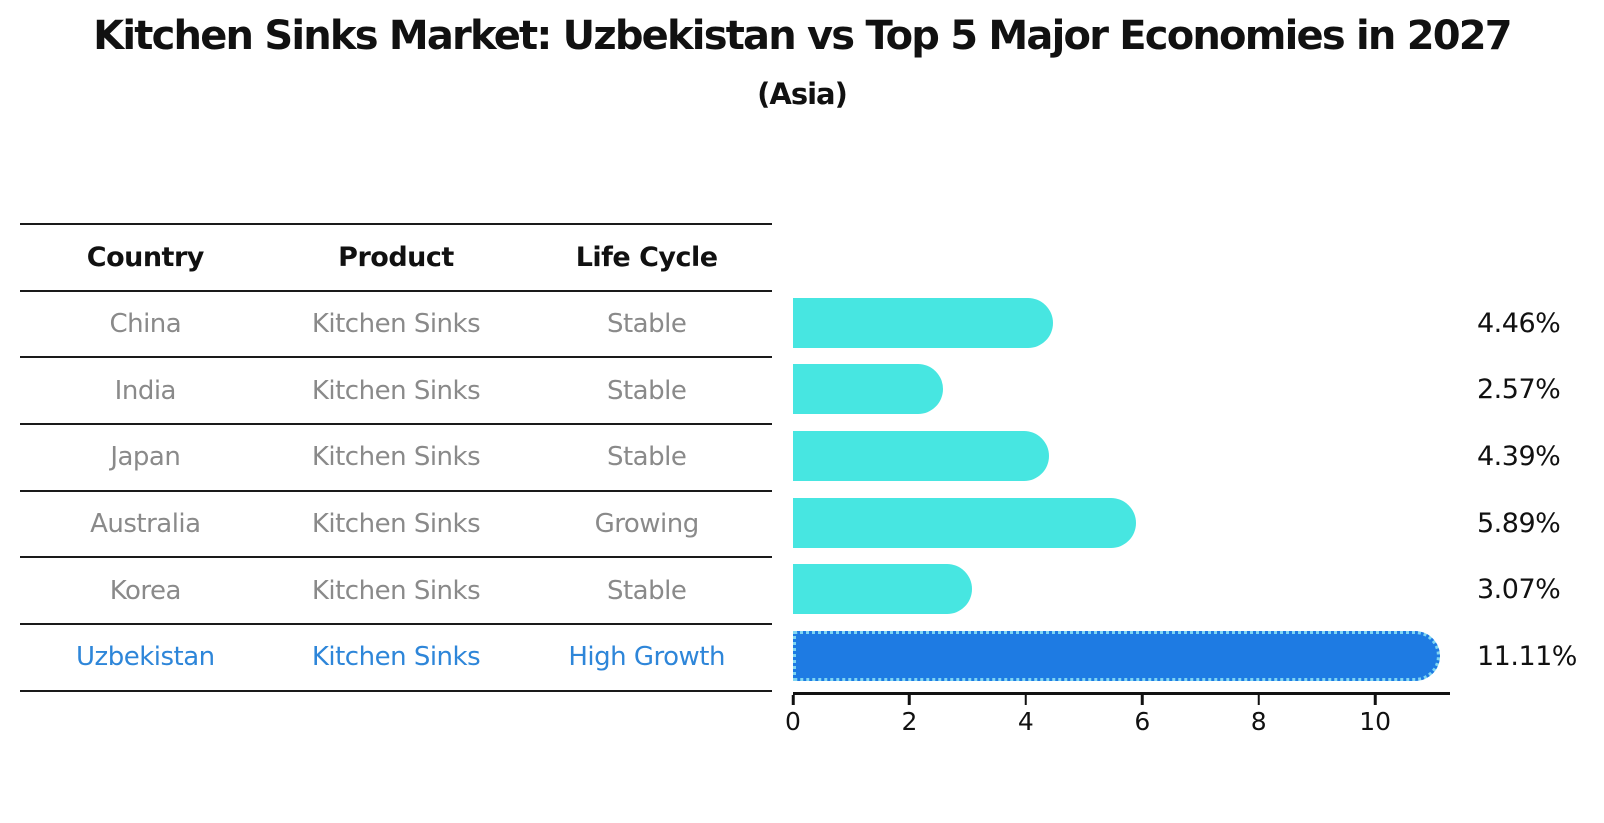  What do you see at coordinates (1121, 693) in the screenshot?
I see `x-axis-line` at bounding box center [1121, 693].